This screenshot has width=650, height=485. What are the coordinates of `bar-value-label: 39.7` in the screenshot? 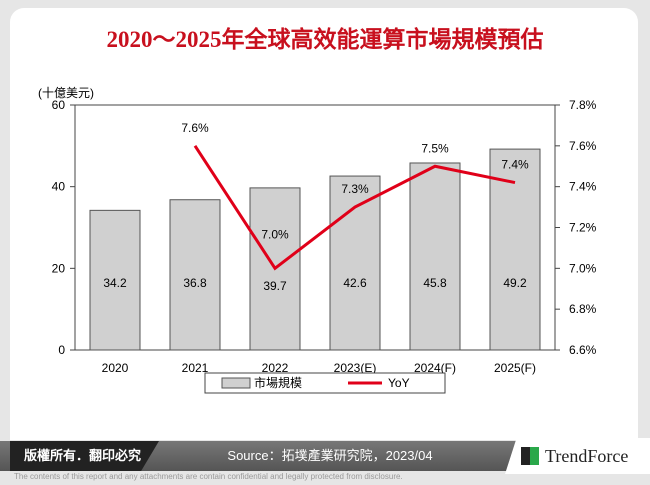 It's located at (275, 286).